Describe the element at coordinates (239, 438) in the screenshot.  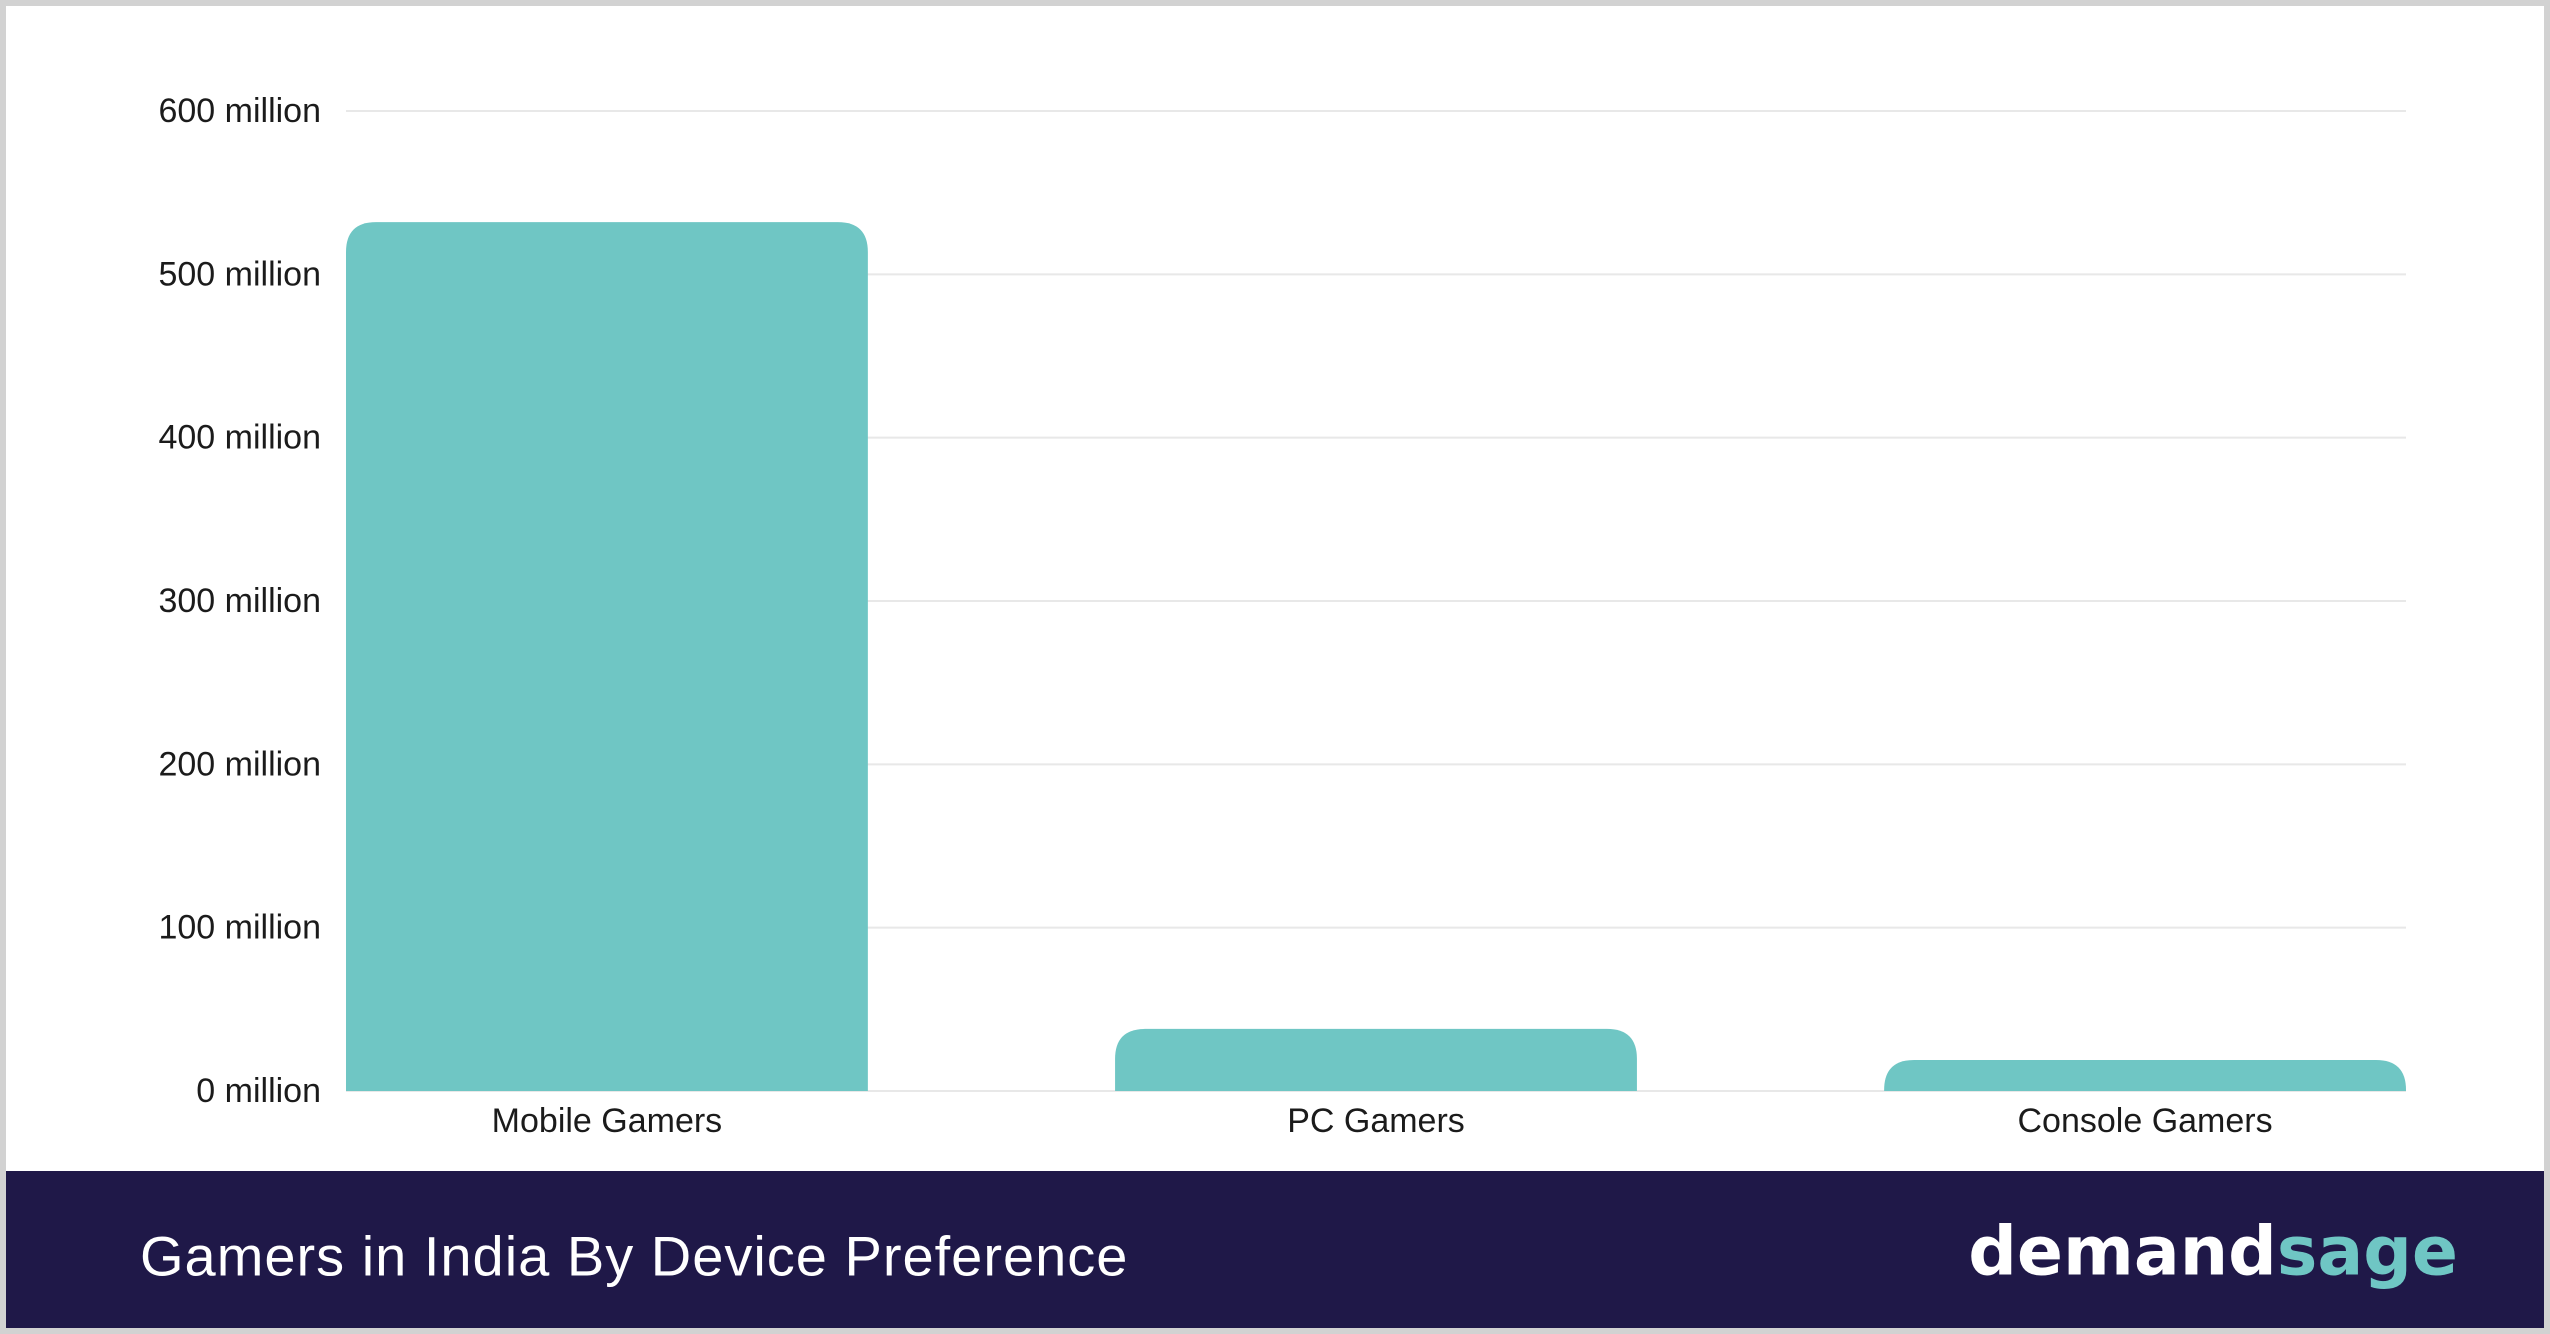
I see `y-tick-label: 400 million` at that location.